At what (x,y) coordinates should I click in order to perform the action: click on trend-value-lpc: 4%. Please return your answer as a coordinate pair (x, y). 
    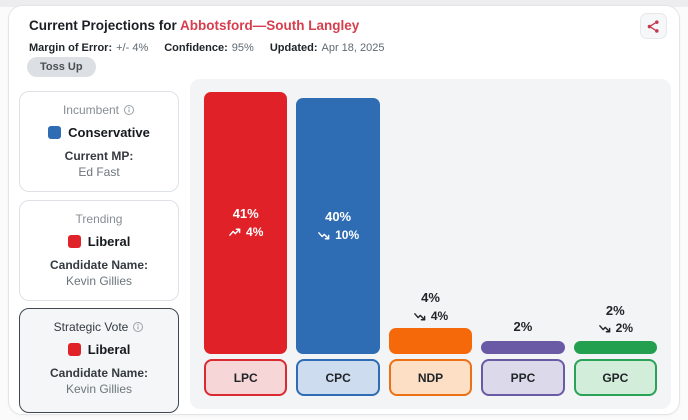
    Looking at the image, I should click on (255, 231).